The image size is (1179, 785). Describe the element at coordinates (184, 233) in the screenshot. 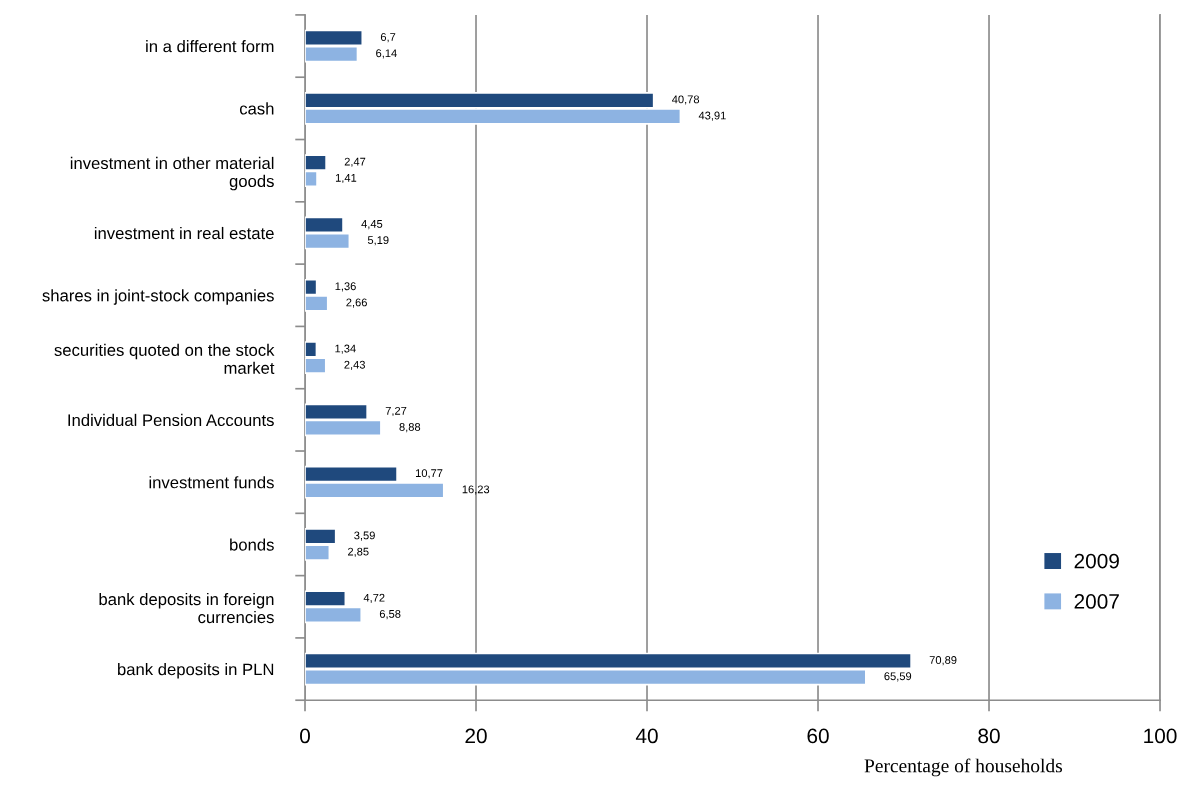

I see `y-tick-label: investment in real estate` at that location.